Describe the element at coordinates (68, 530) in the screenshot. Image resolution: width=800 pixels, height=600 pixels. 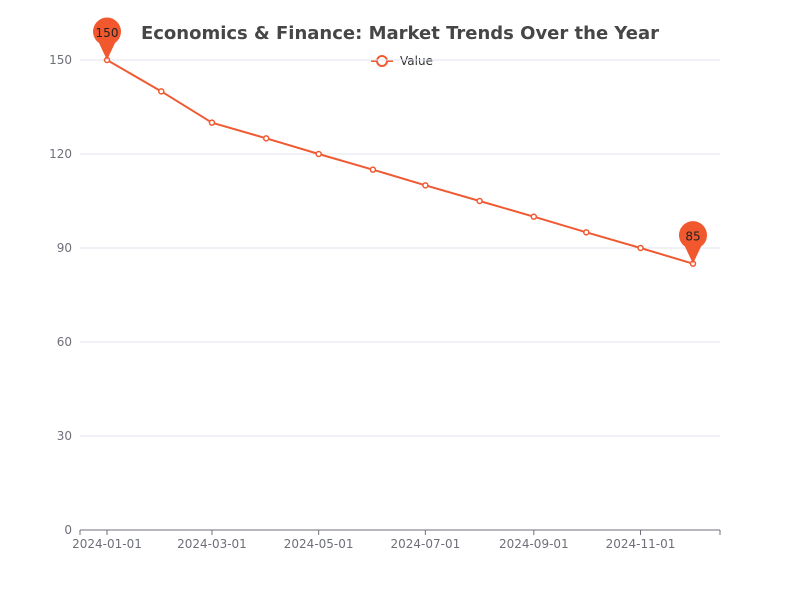
I see `y-tick-label: 0` at that location.